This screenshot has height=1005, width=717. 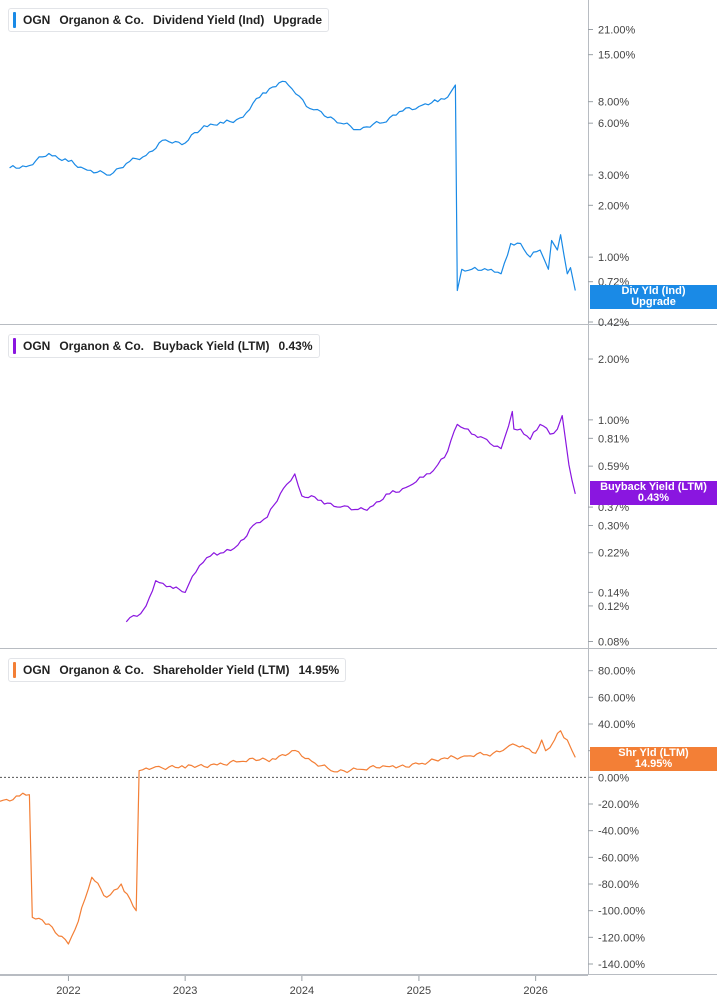 I want to click on x-tick-label: 2025, so click(x=419, y=991).